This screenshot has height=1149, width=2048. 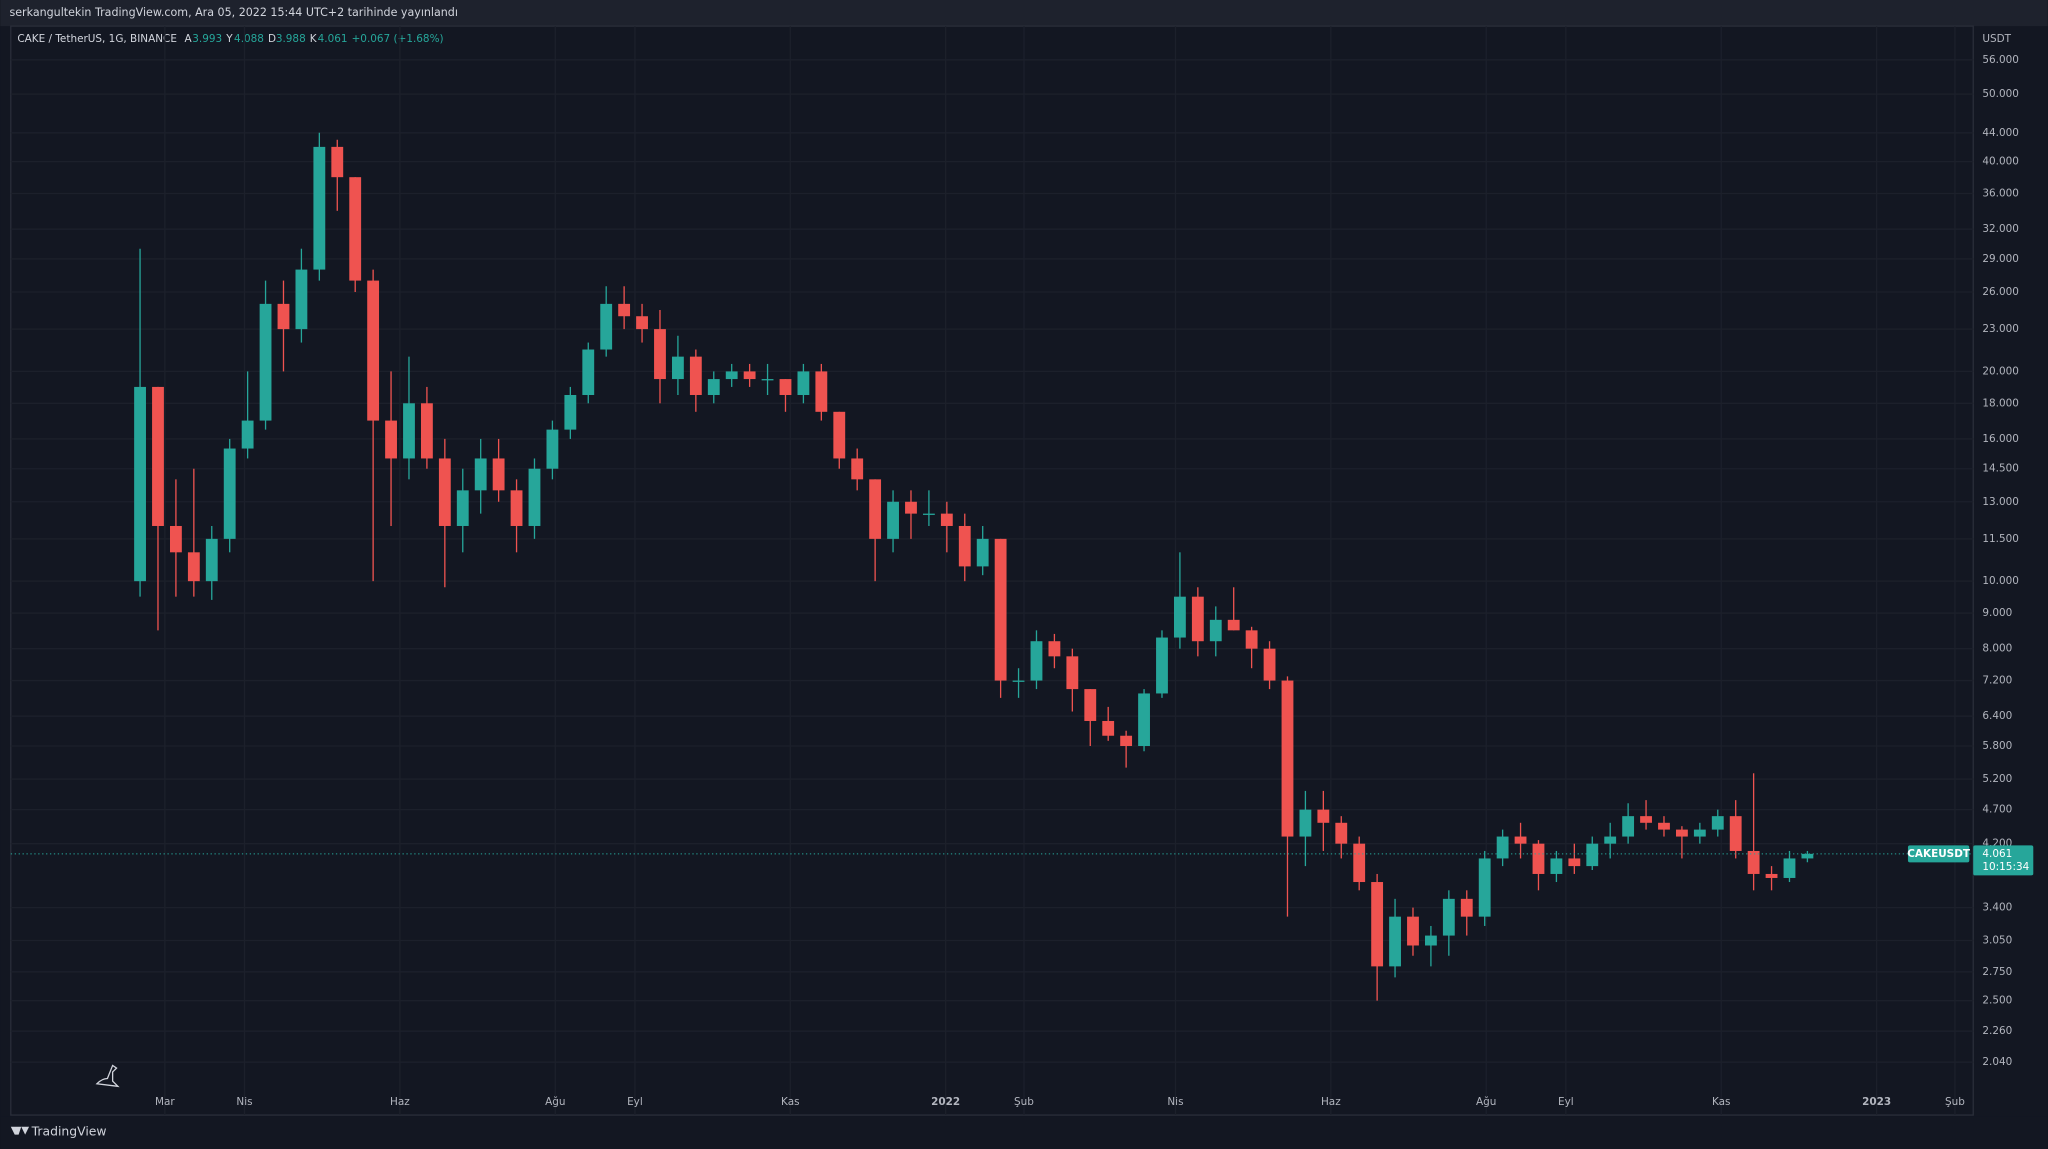 What do you see at coordinates (2000, 292) in the screenshot?
I see `y-tick-label: 26.000` at bounding box center [2000, 292].